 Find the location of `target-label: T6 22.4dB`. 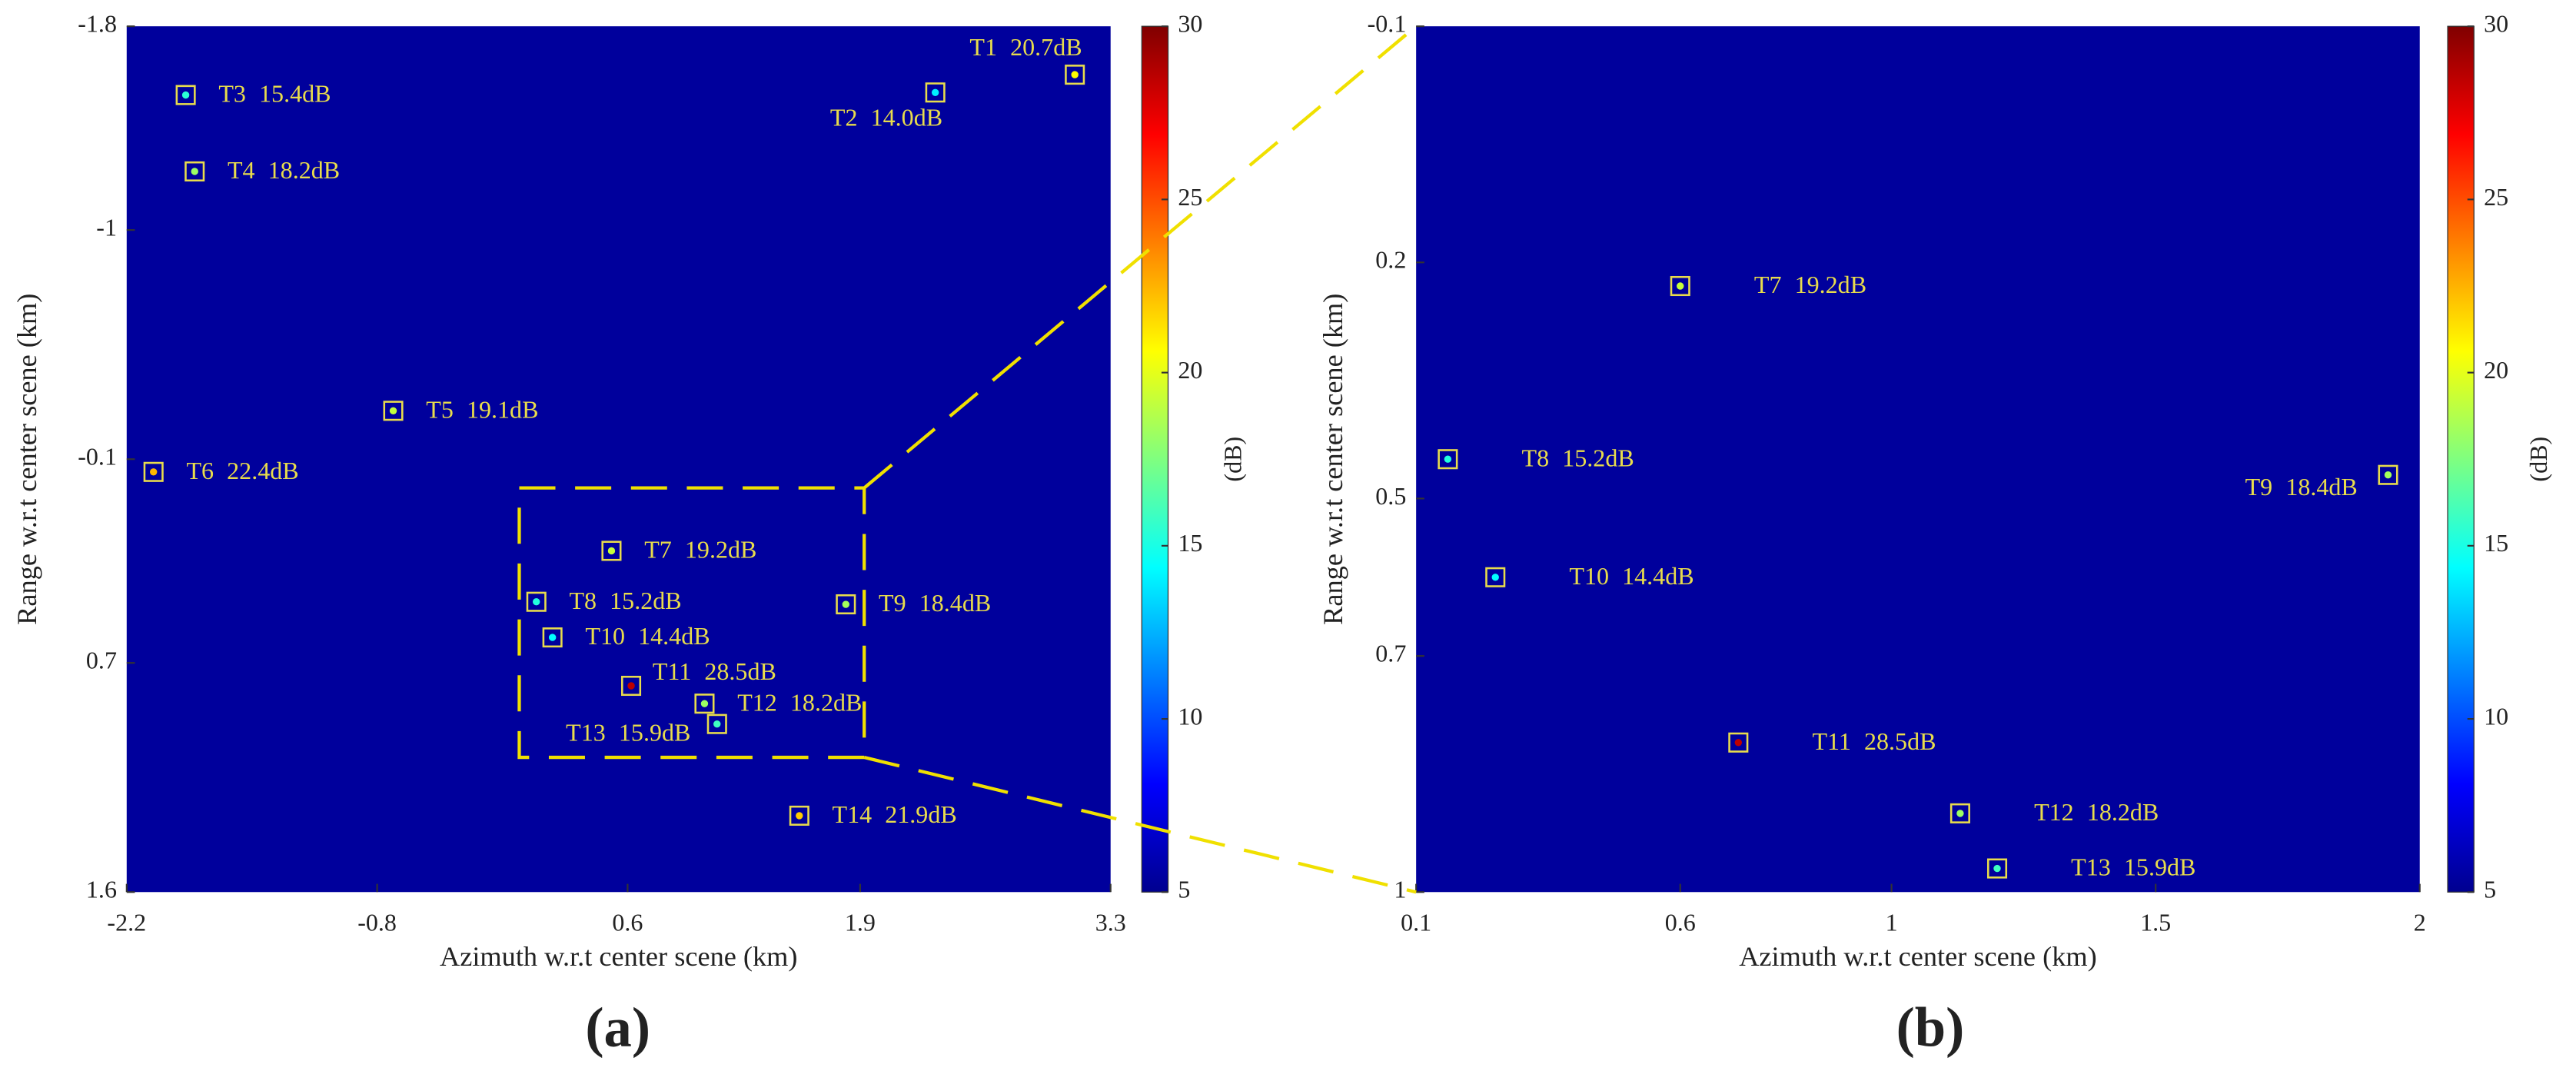

target-label: T6 22.4dB is located at coordinates (242, 470).